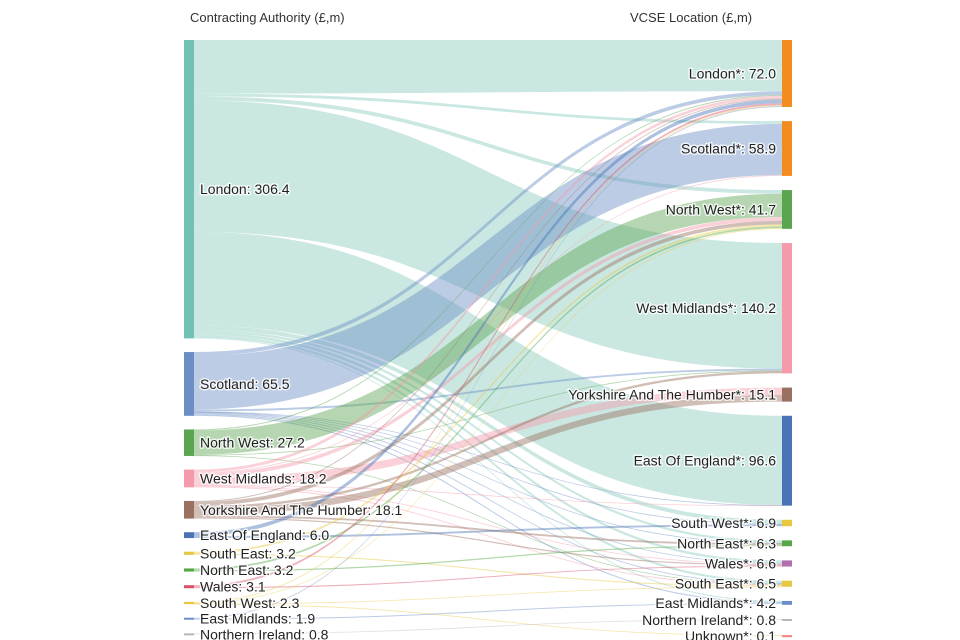 This screenshot has height=640, width=960. I want to click on target-label-halo-london: London*: 72.0, so click(732, 73).